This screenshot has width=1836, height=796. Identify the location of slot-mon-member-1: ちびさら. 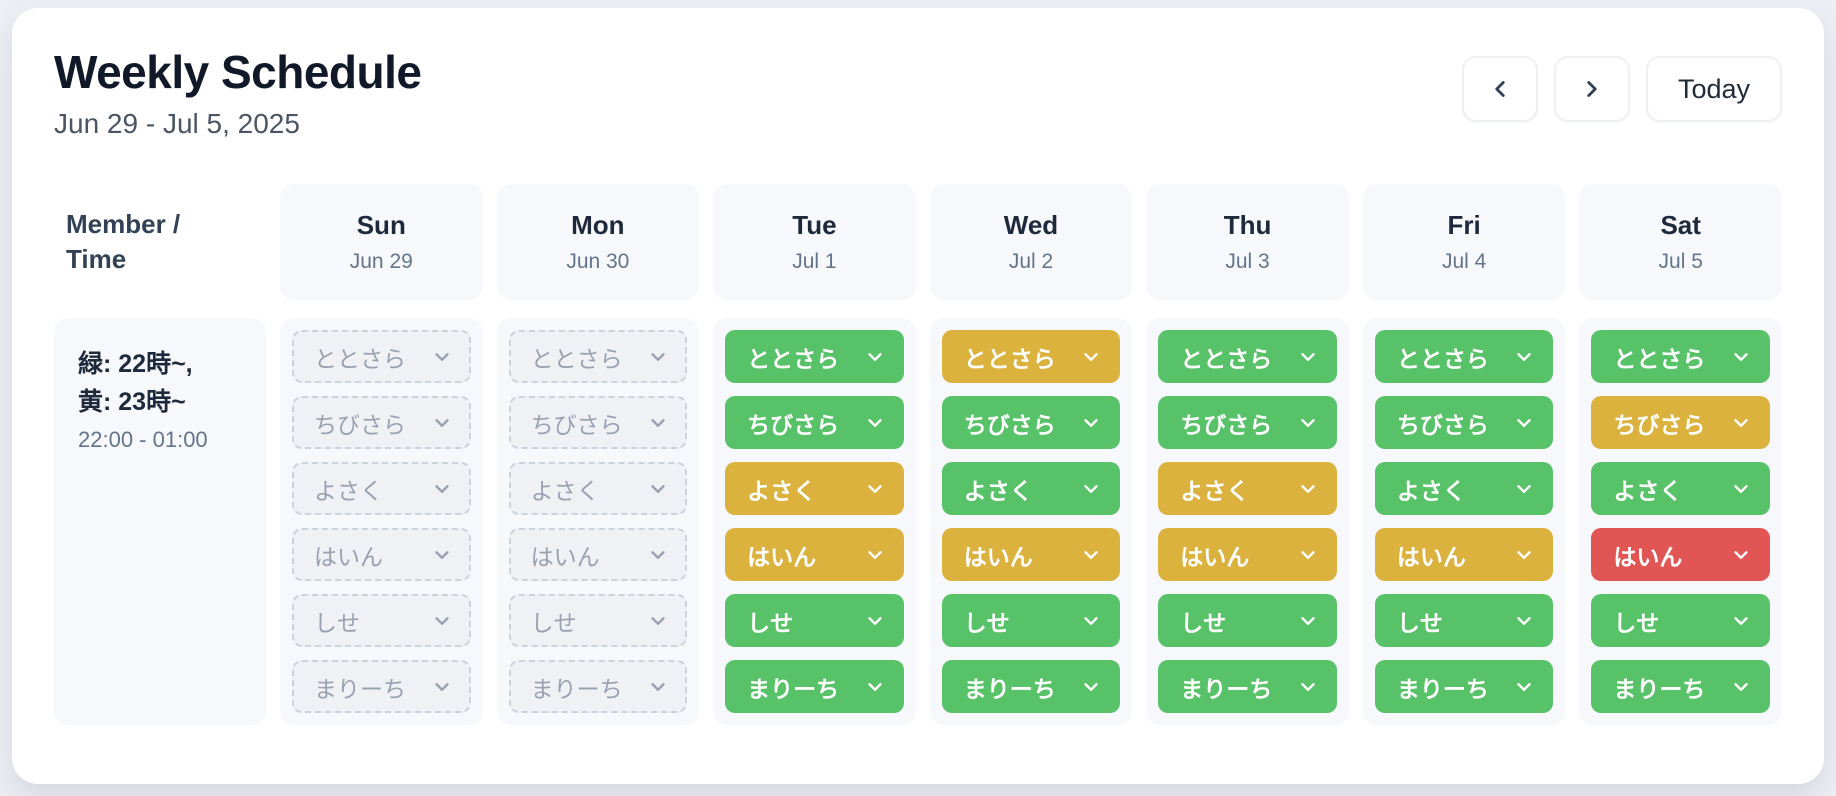
(598, 423).